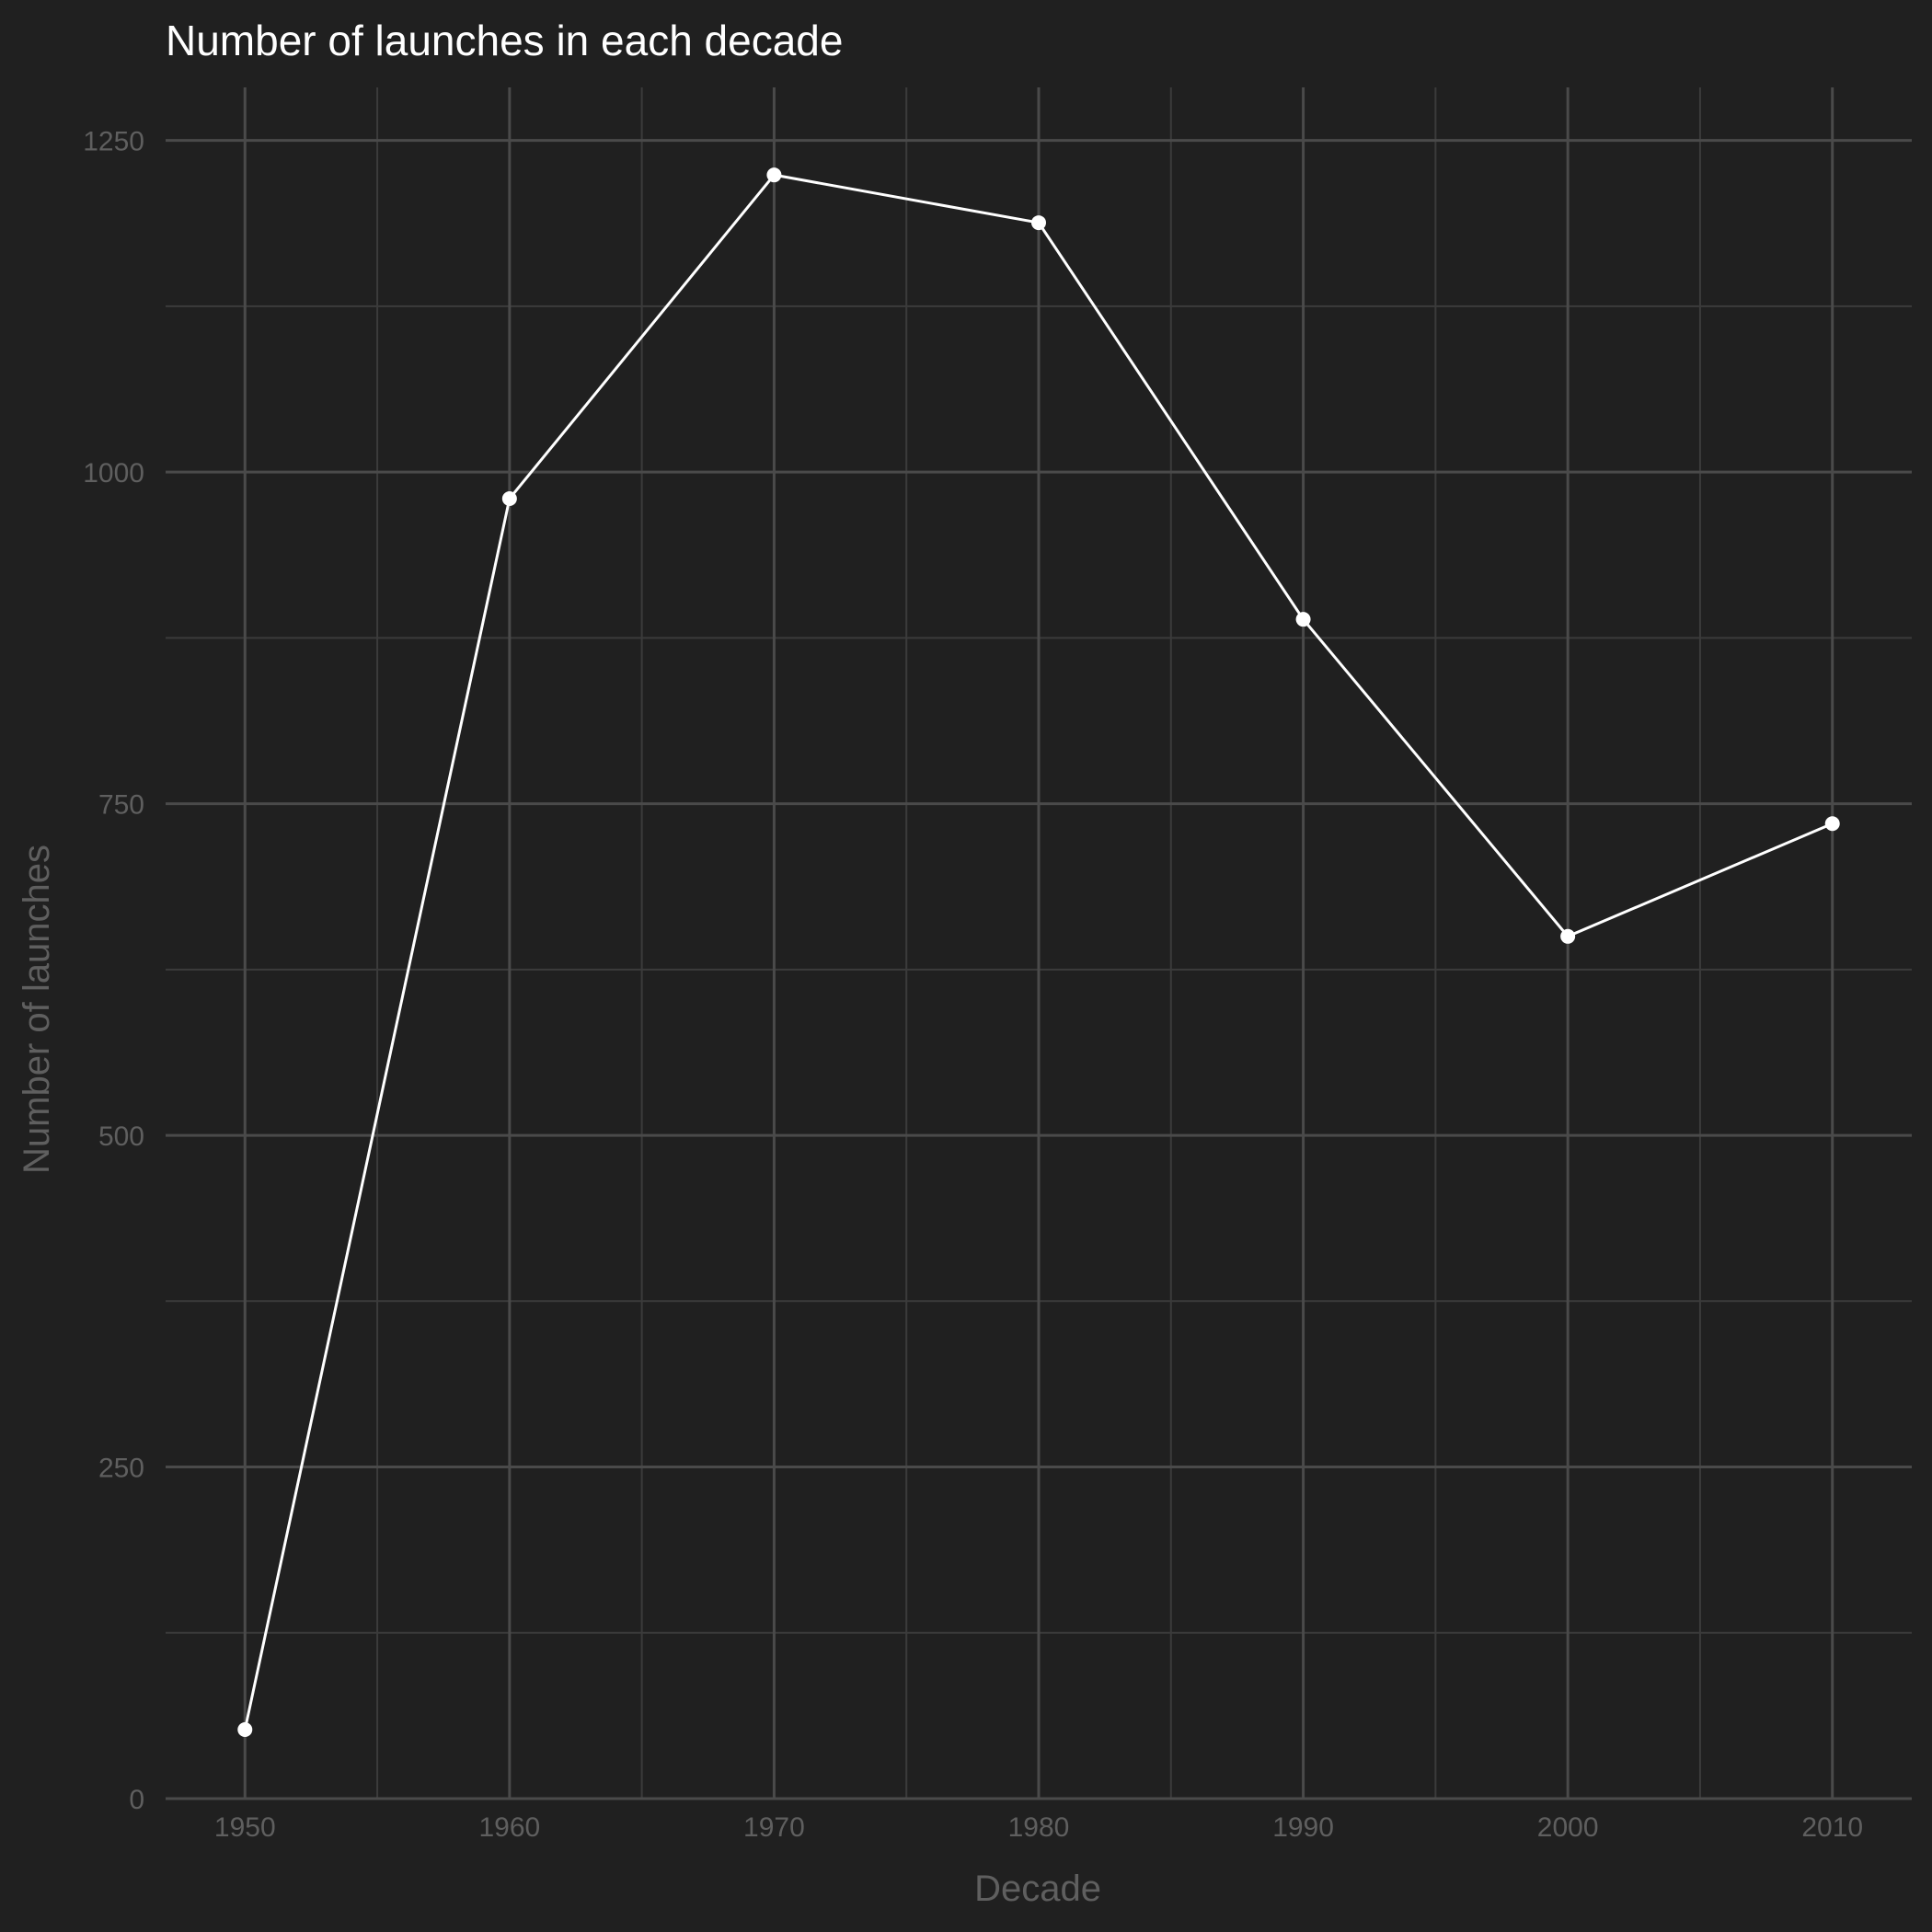 This screenshot has height=1932, width=1932. Describe the element at coordinates (504, 40) in the screenshot. I see `chart-title: Number of launches in each decade` at that location.